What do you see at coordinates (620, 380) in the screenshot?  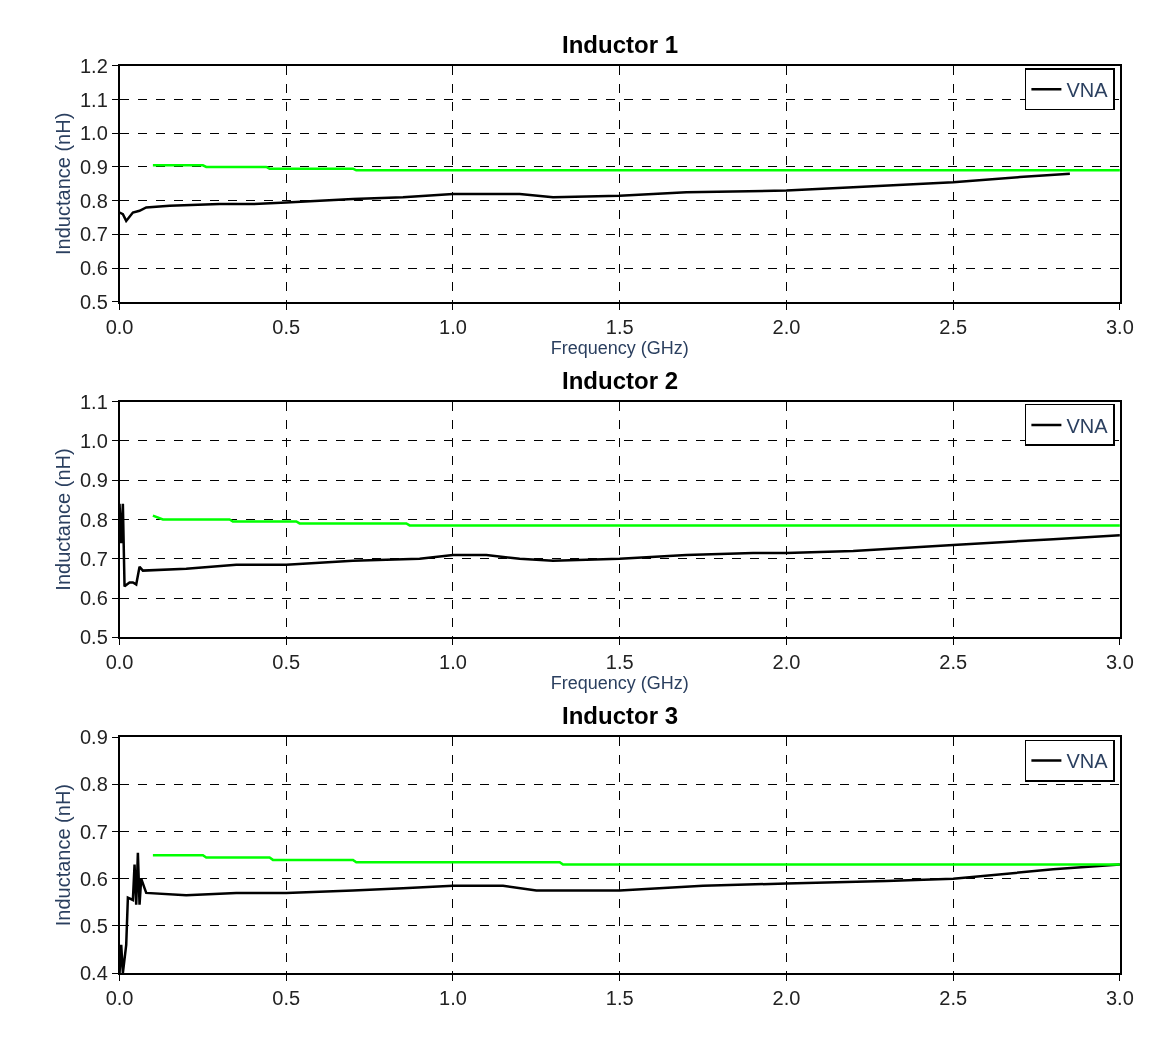 I see `chart-title: Inductor 2` at bounding box center [620, 380].